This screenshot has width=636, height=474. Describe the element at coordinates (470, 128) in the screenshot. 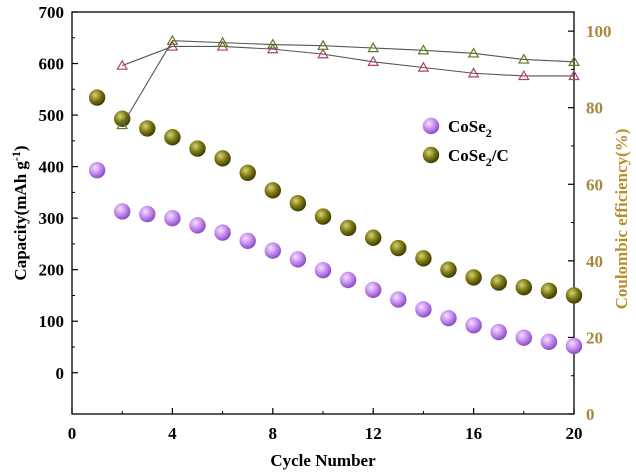

I see `legend-label: CoSe2` at that location.